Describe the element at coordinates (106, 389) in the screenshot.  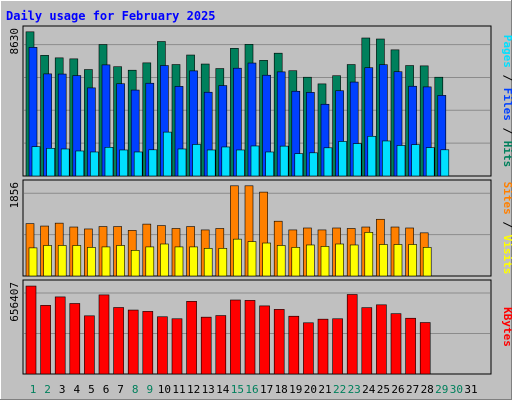
I see `day-label-6: 6` at that location.